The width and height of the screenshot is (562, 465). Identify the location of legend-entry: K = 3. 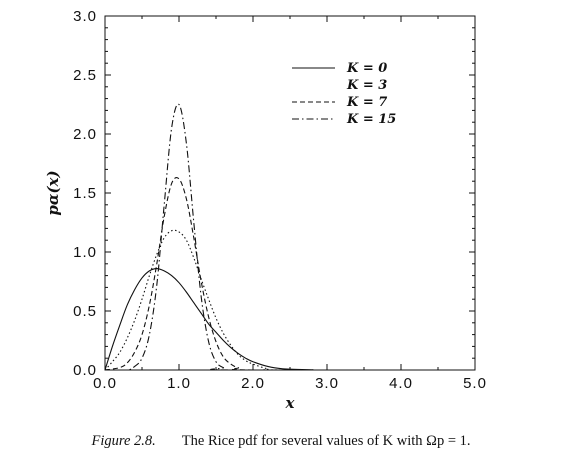
(366, 85).